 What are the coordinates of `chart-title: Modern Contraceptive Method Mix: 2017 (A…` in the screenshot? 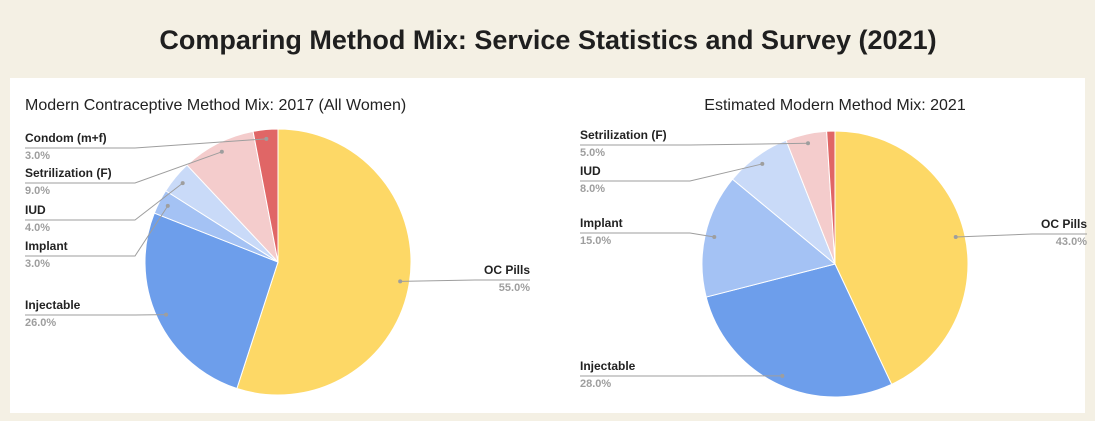 It's located at (215, 105).